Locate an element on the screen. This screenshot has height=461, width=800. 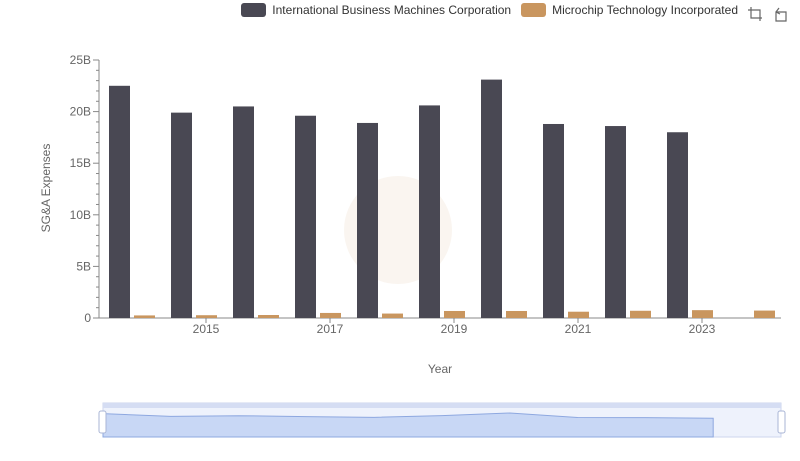
x-tick-label: 2017 is located at coordinates (330, 329).